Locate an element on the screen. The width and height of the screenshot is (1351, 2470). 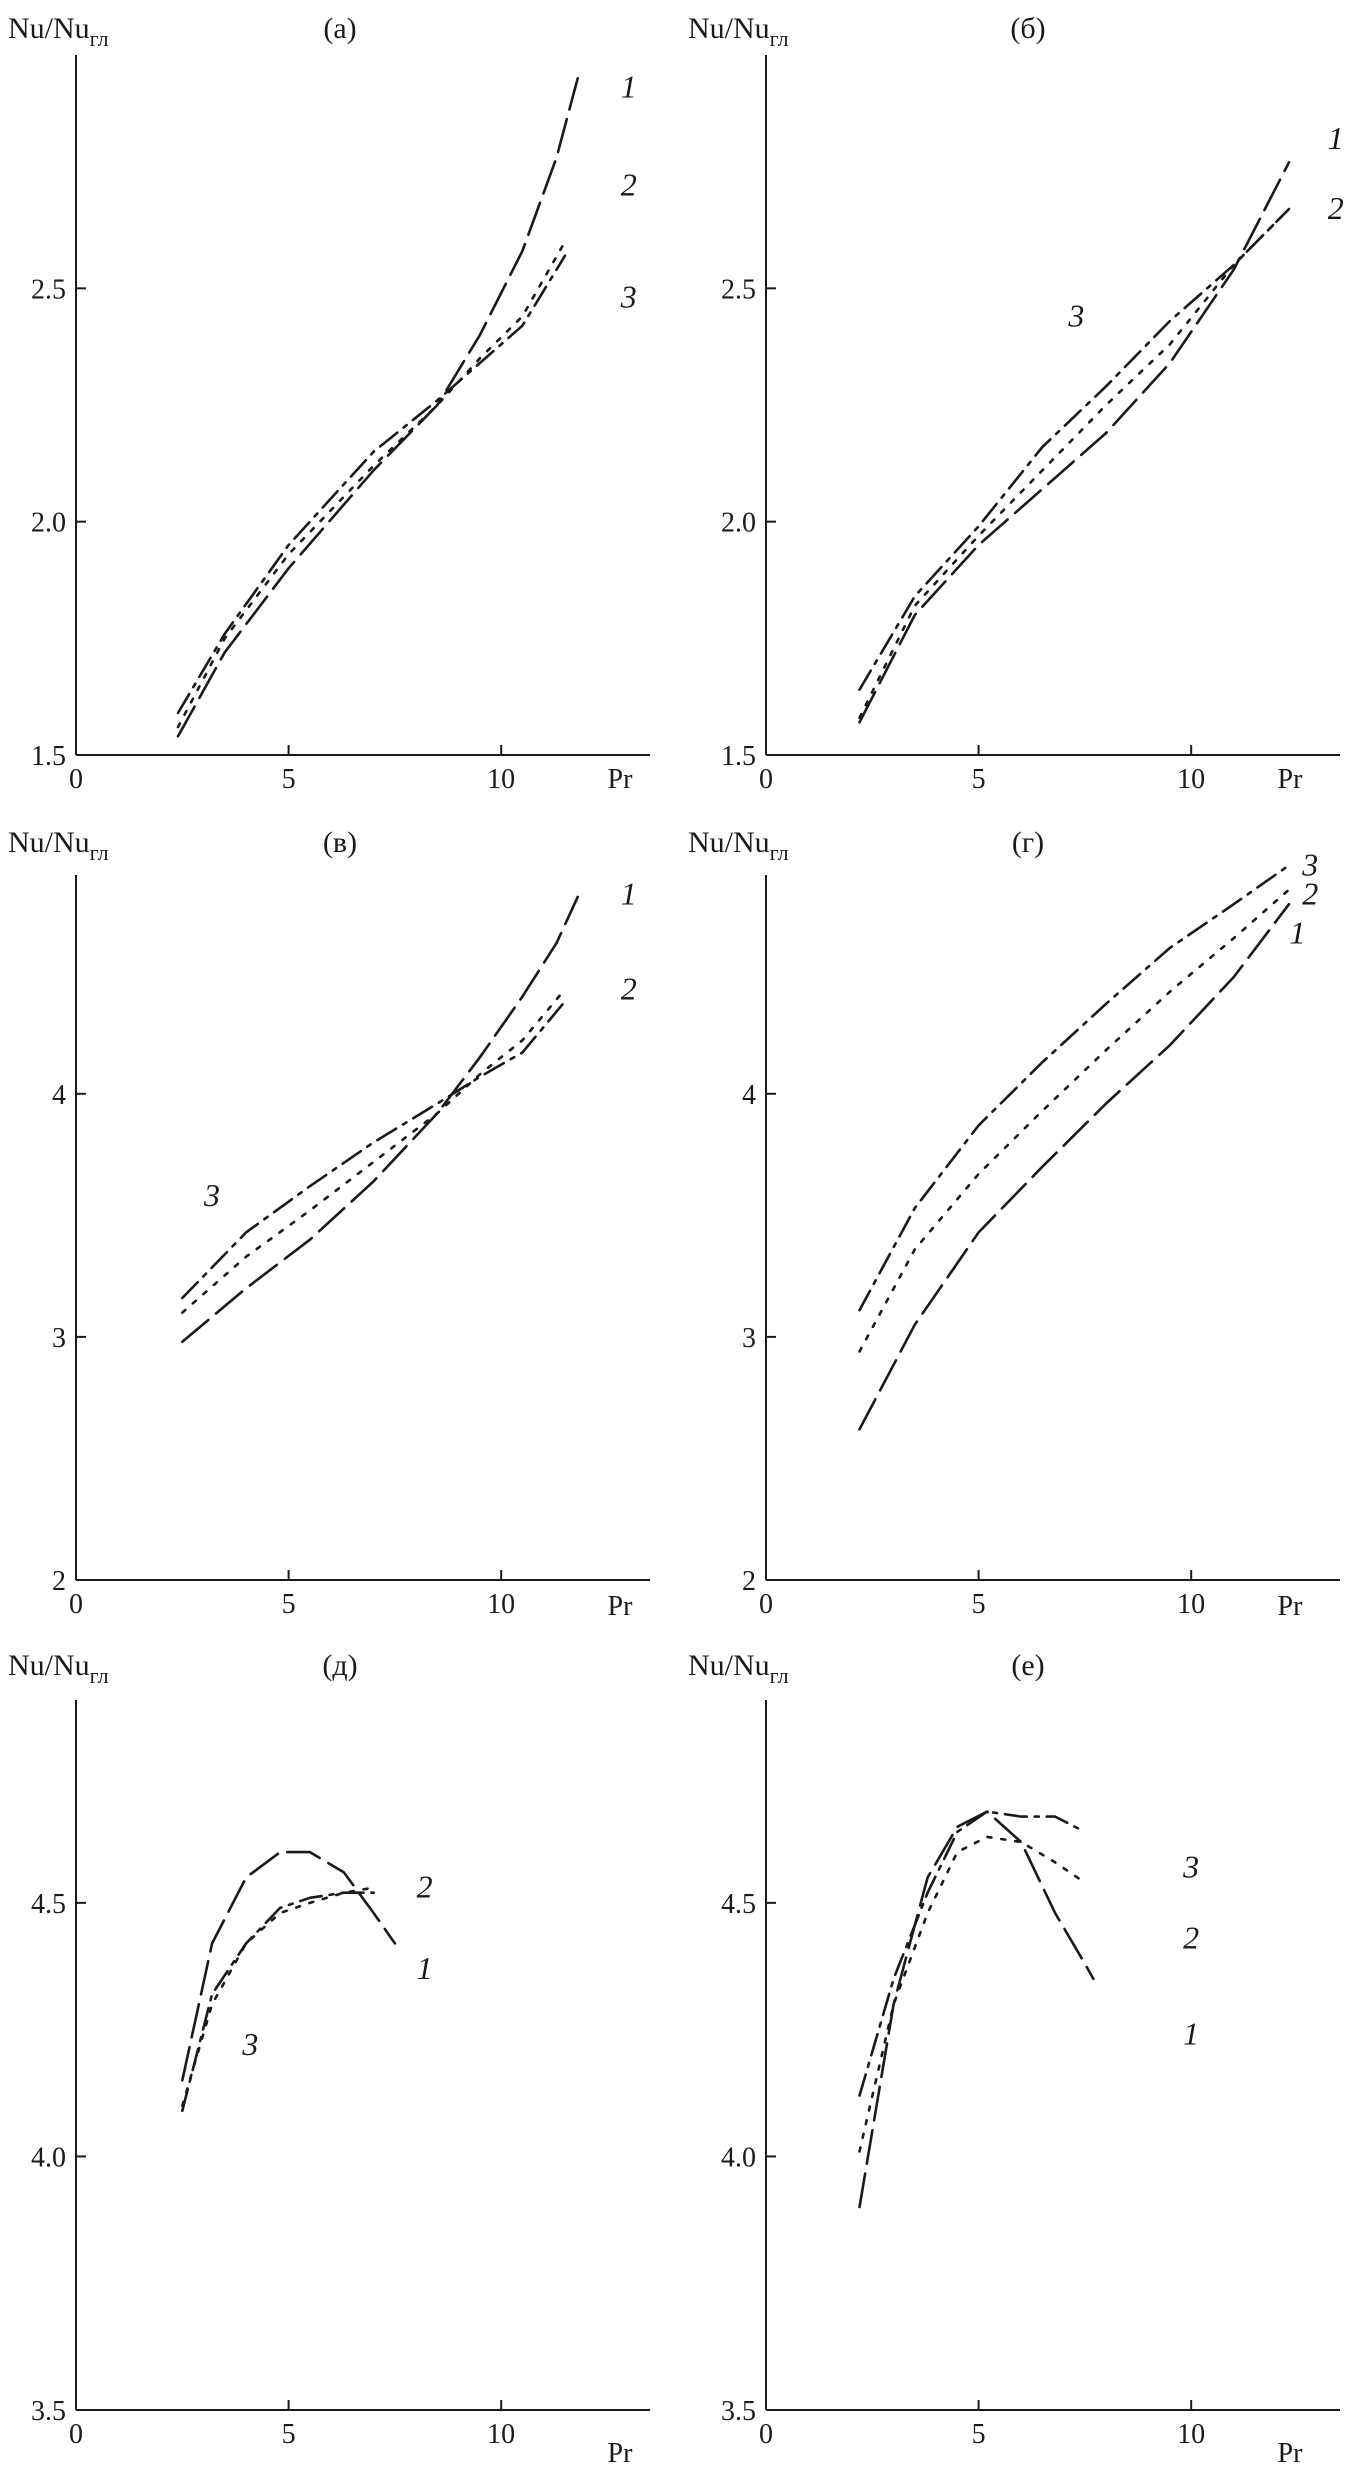
panel-label: (а) is located at coordinates (339, 28).